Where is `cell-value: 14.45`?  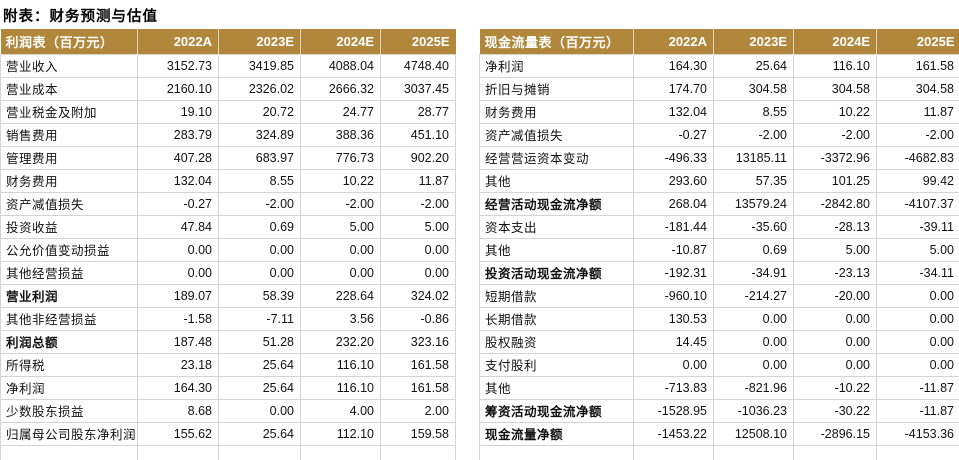
cell-value: 14.45 is located at coordinates (673, 341).